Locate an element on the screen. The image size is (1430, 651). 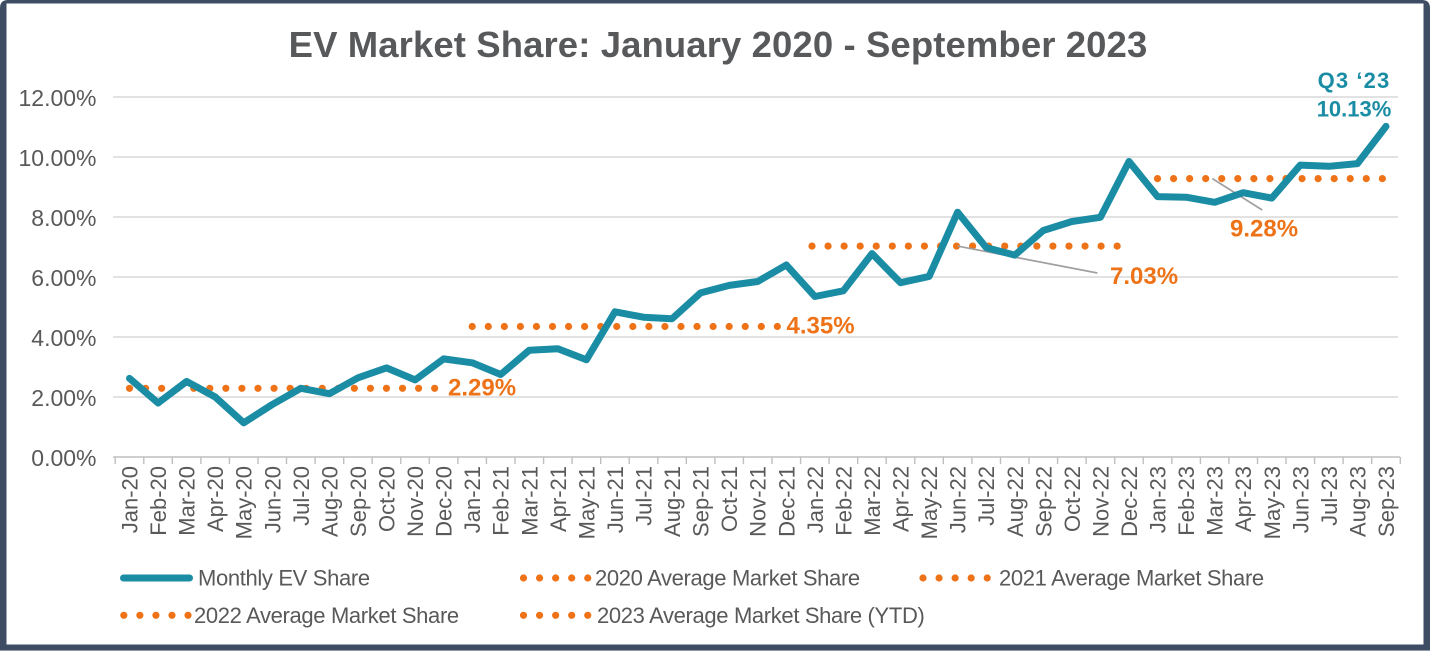
svg-text: 2021 Average Market Share is located at coordinates (1131, 578).